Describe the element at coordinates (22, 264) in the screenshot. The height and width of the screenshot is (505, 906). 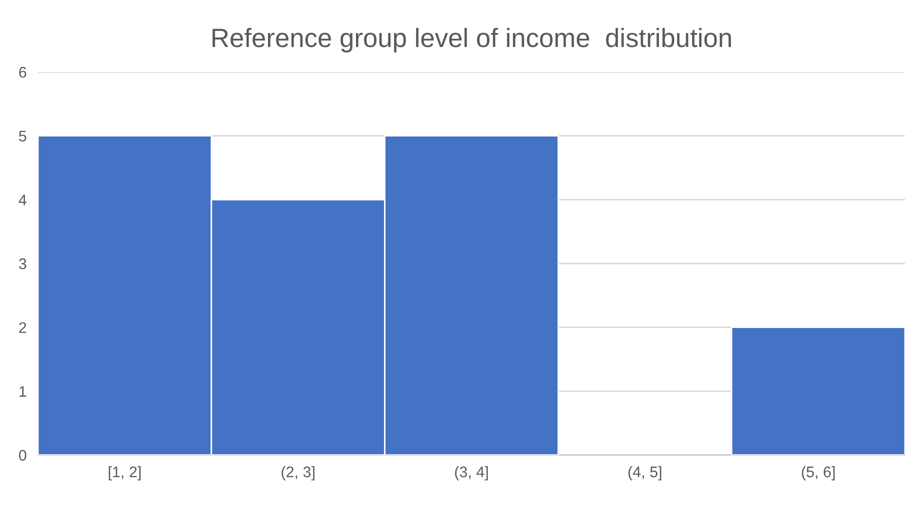
I see `y-tick-label: 3` at that location.